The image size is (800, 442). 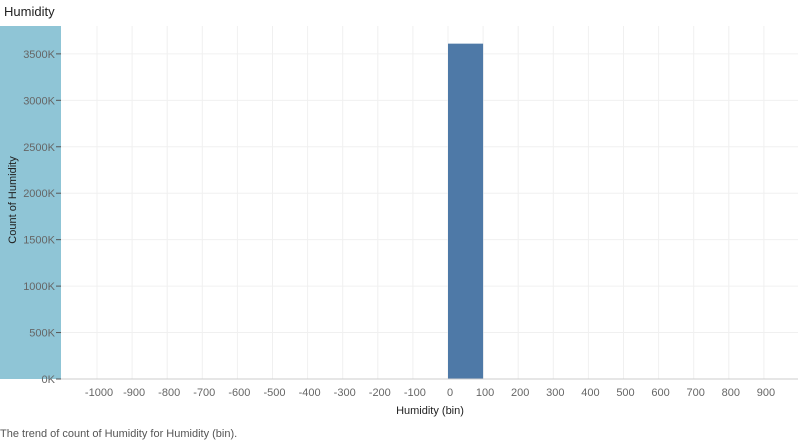 I want to click on x-tick-label: 500, so click(x=625, y=393).